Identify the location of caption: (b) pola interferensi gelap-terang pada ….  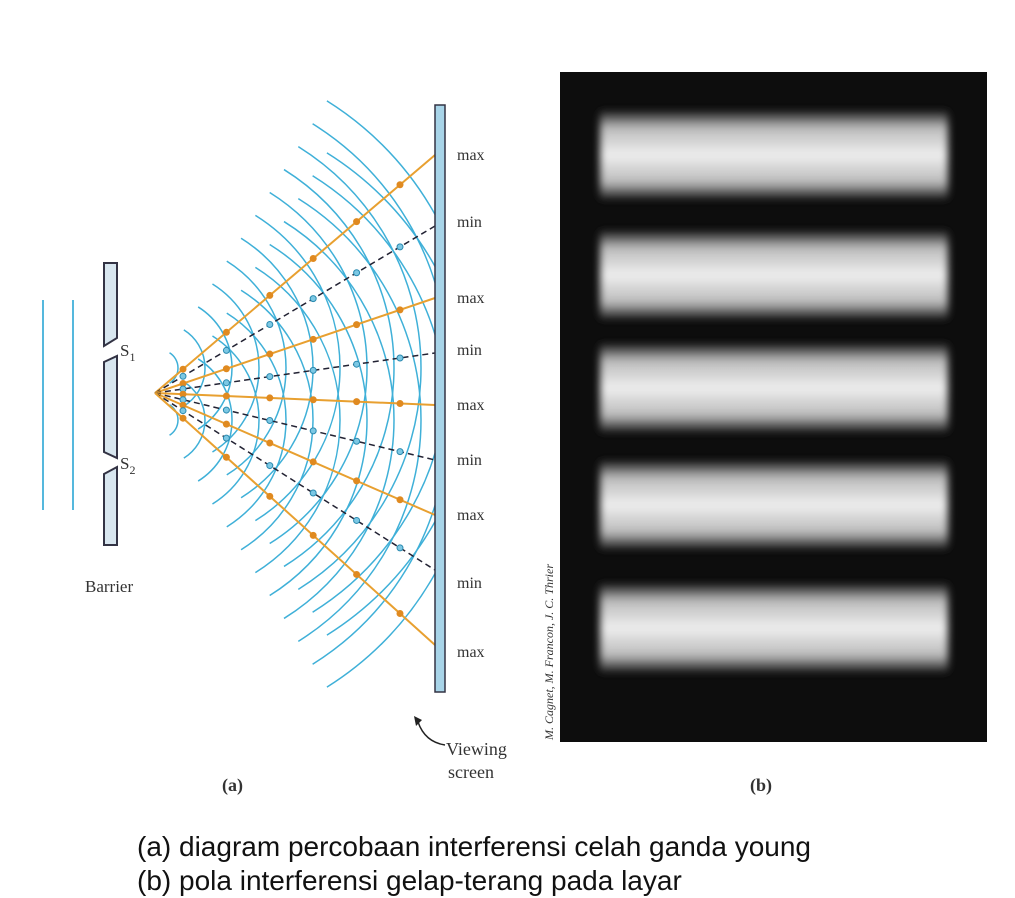
(409, 880).